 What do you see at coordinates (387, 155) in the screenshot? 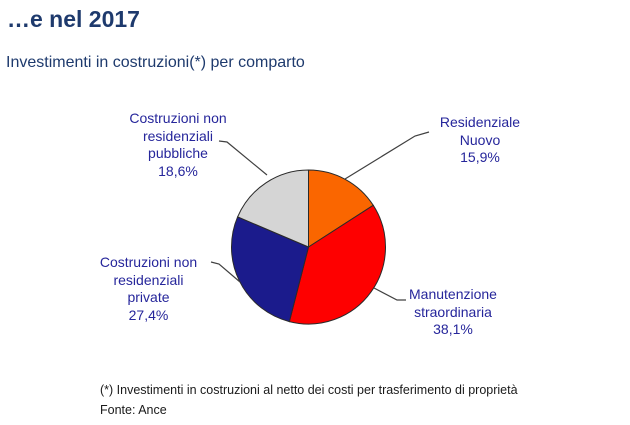
I see `leader-line-residenziale-nuovo` at bounding box center [387, 155].